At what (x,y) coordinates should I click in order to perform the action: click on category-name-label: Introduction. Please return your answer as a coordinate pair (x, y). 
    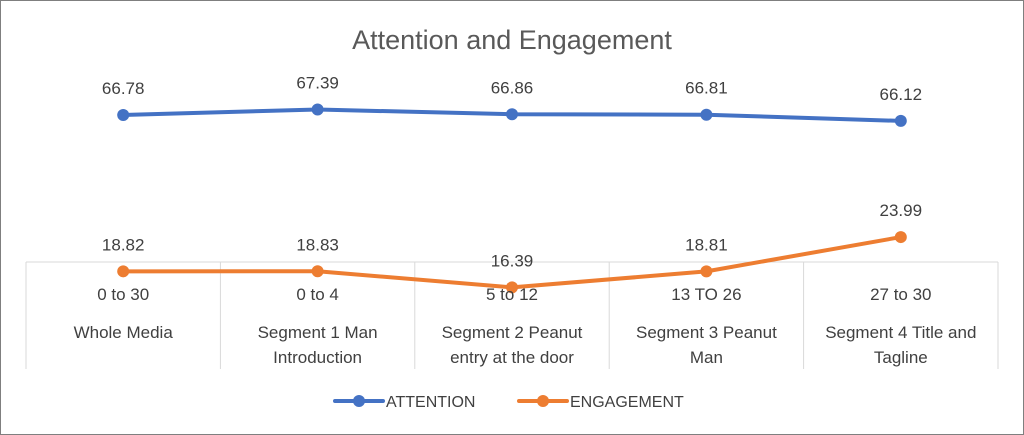
    Looking at the image, I should click on (317, 357).